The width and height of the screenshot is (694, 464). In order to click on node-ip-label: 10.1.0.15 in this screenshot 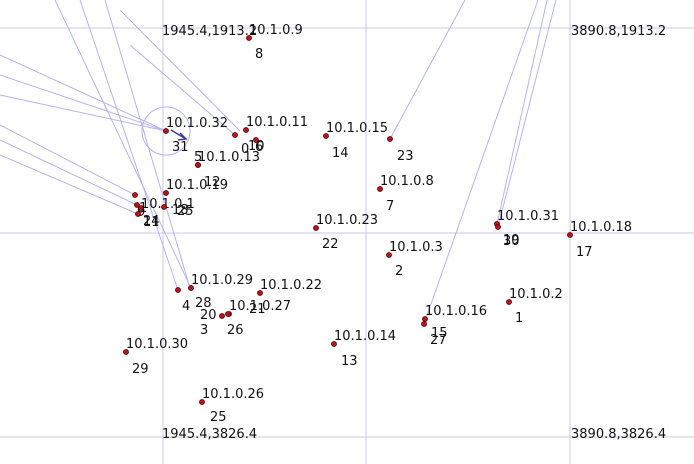, I will do `click(357, 128)`.